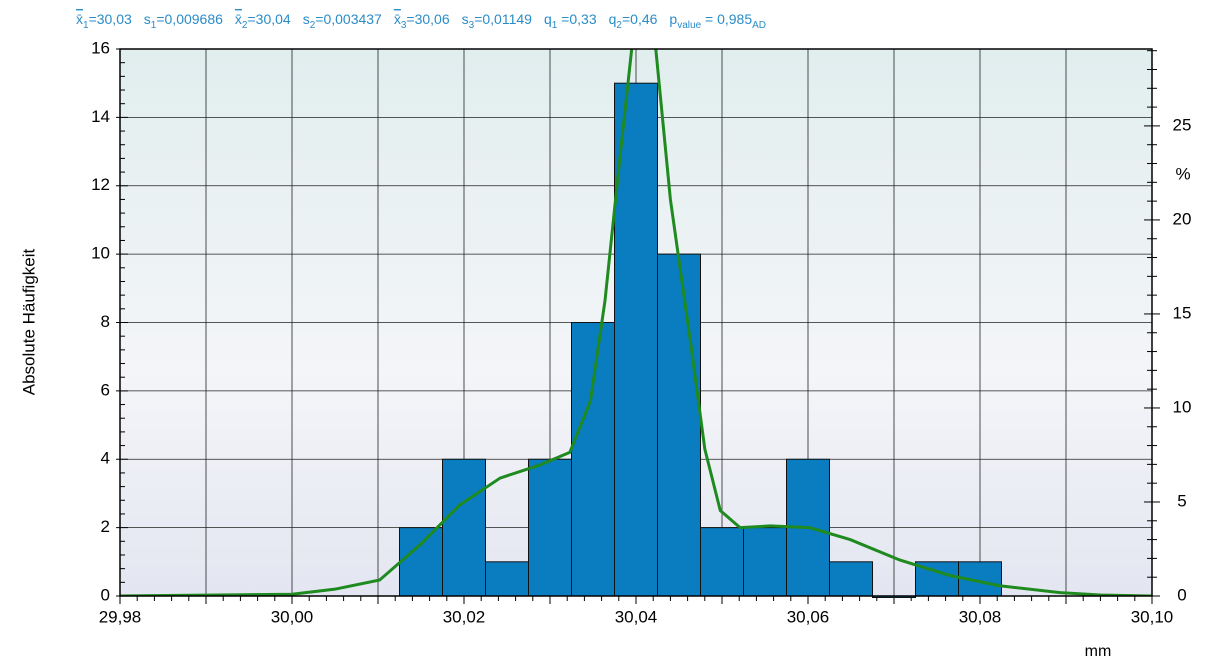 The width and height of the screenshot is (1222, 666). I want to click on y2-tick-label: 20, so click(1182, 218).